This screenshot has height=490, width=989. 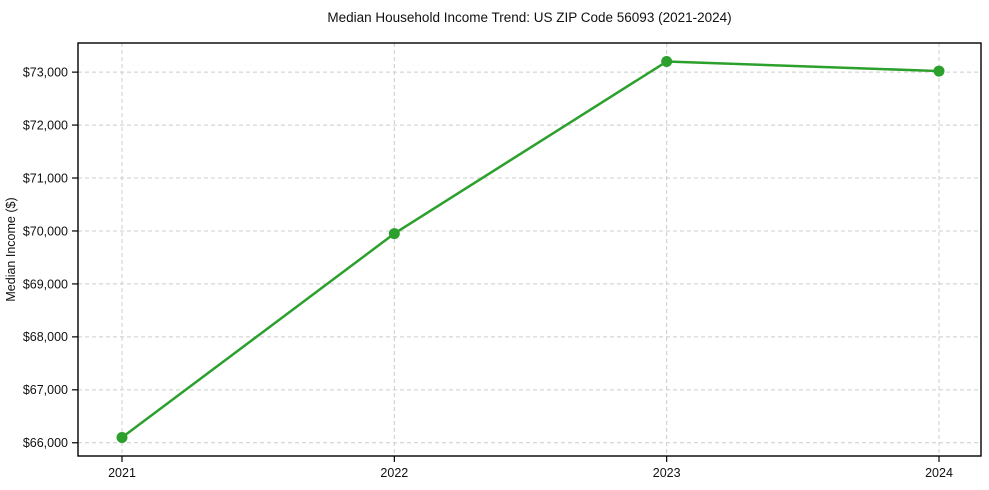 What do you see at coordinates (11, 249) in the screenshot?
I see `y-axis-label: Median Income ($)` at bounding box center [11, 249].